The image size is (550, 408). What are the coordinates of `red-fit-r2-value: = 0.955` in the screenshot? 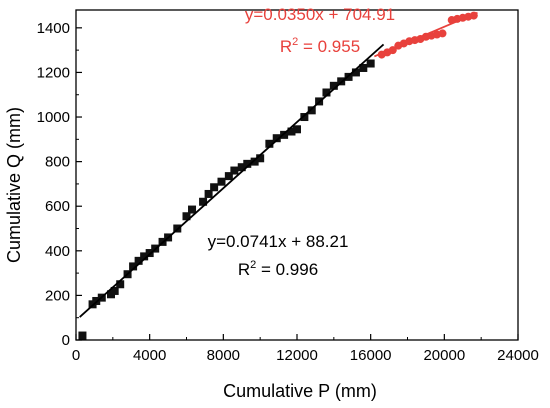 It's located at (329, 46).